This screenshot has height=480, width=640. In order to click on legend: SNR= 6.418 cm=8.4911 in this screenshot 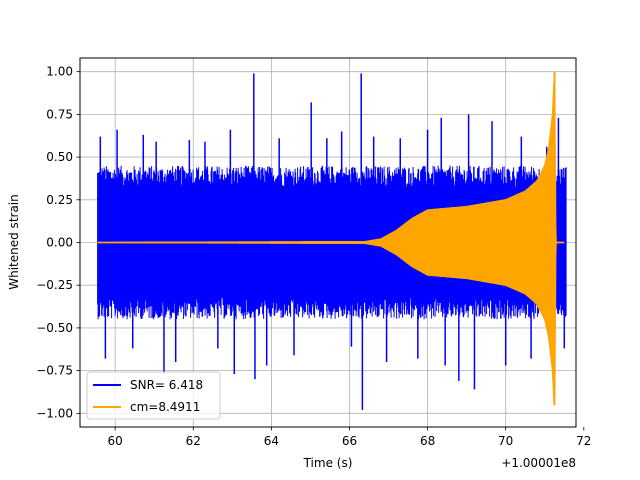, I will do `click(153, 395)`.